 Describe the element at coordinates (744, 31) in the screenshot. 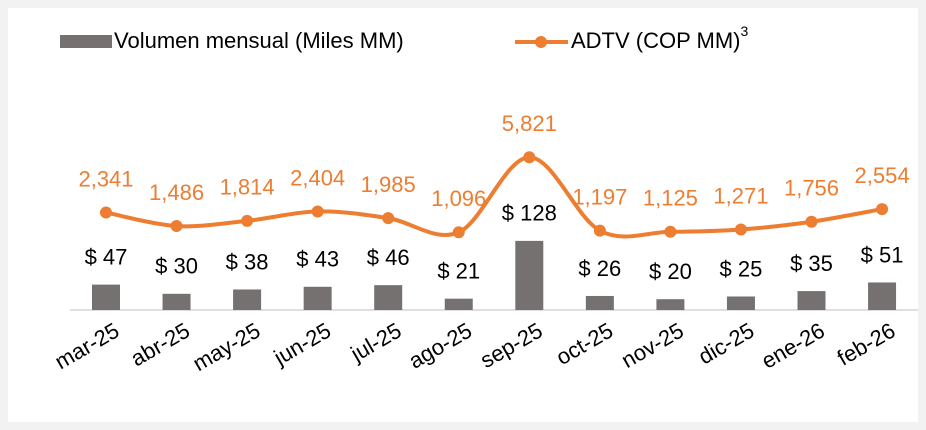

I see `legend-footnote: 3` at that location.